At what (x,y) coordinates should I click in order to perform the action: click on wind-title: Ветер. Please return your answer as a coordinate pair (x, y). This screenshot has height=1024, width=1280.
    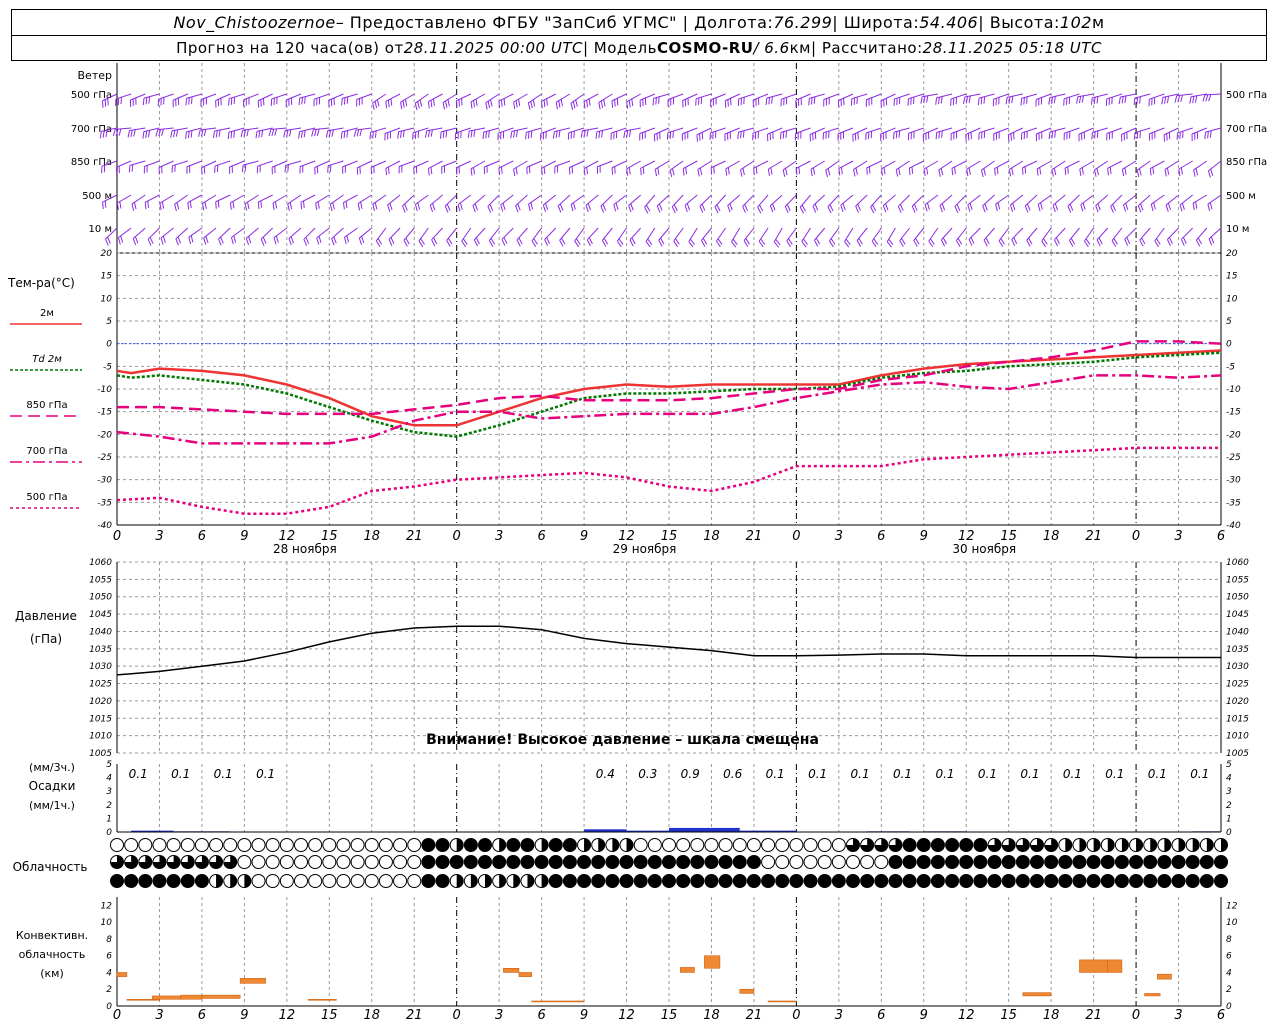
    Looking at the image, I should click on (95, 75).